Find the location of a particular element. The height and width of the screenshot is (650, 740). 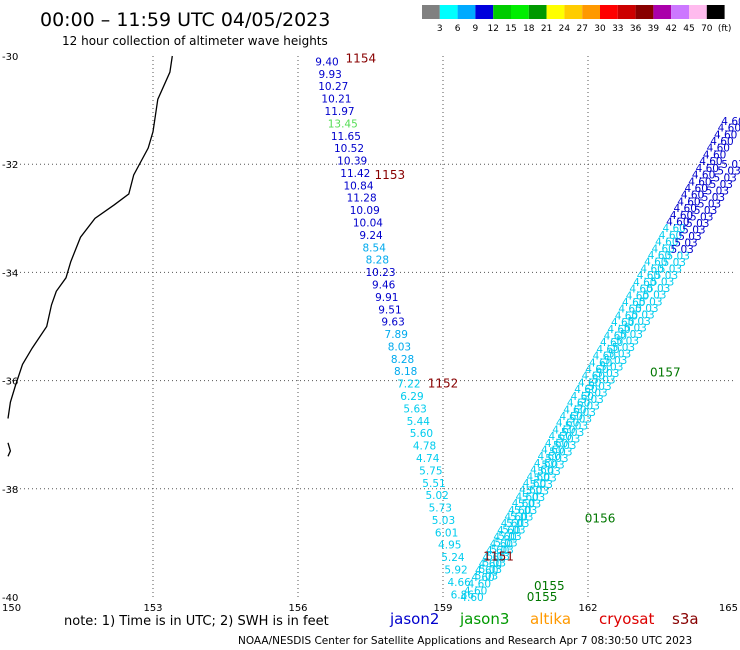

wave-height-label: 10.04 is located at coordinates (368, 224).